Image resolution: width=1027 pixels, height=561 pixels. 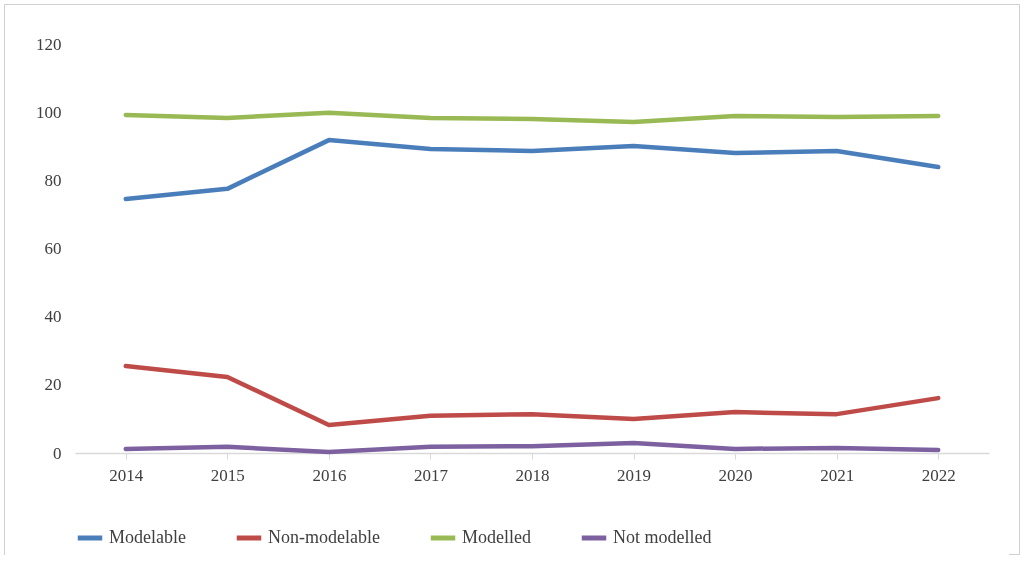 What do you see at coordinates (735, 475) in the screenshot?
I see `x-tick-label: 2020` at bounding box center [735, 475].